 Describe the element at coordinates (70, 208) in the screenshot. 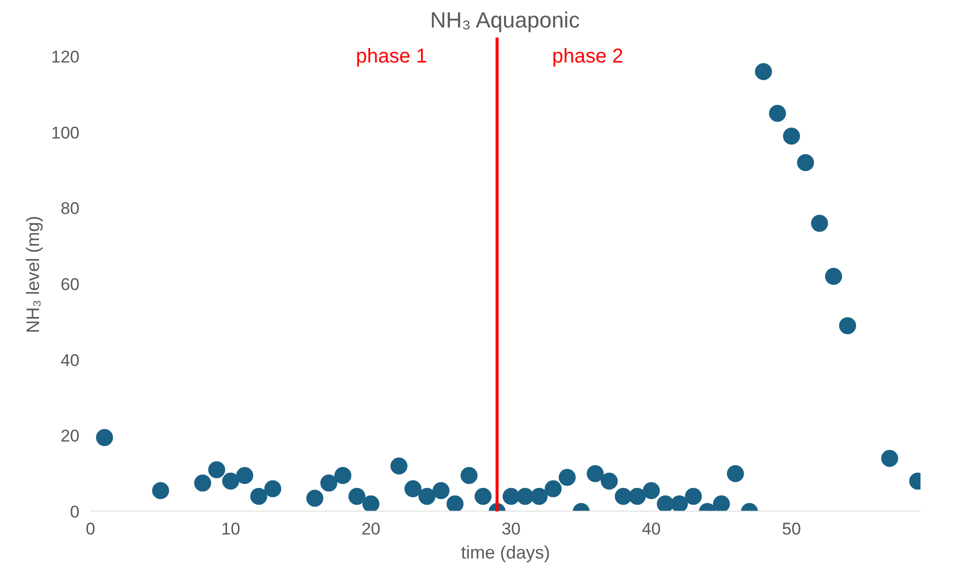

I see `y-tick-label: 80` at that location.